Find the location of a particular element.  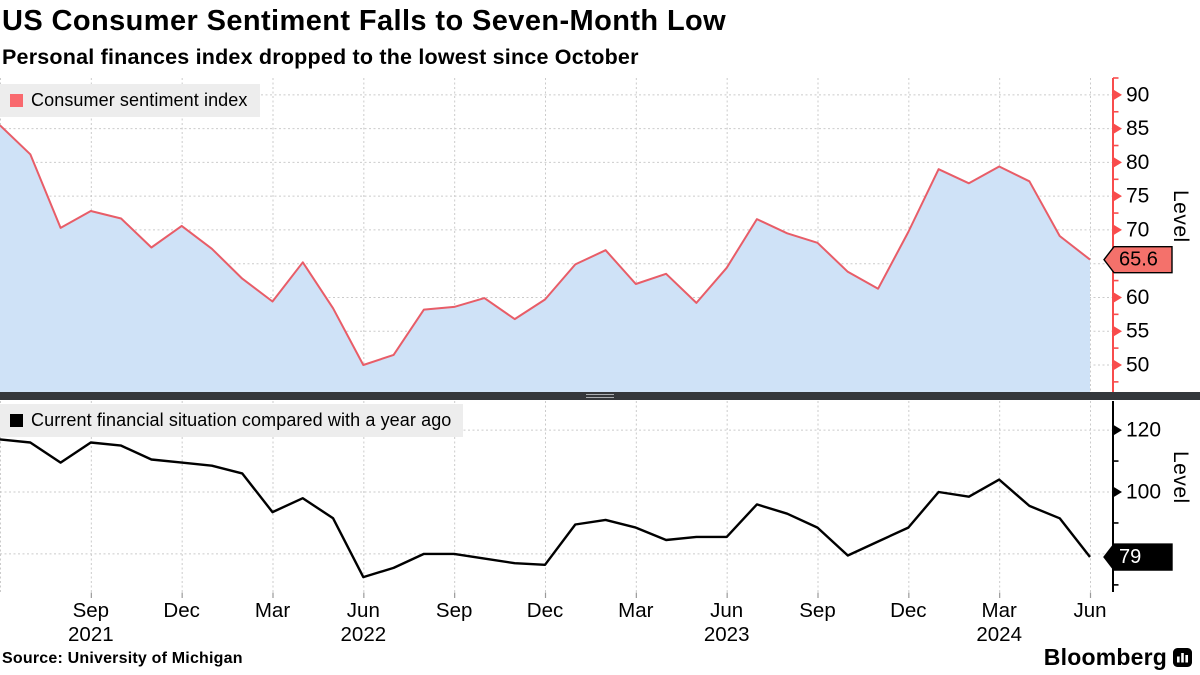

legend-swatch-red is located at coordinates (16, 100).